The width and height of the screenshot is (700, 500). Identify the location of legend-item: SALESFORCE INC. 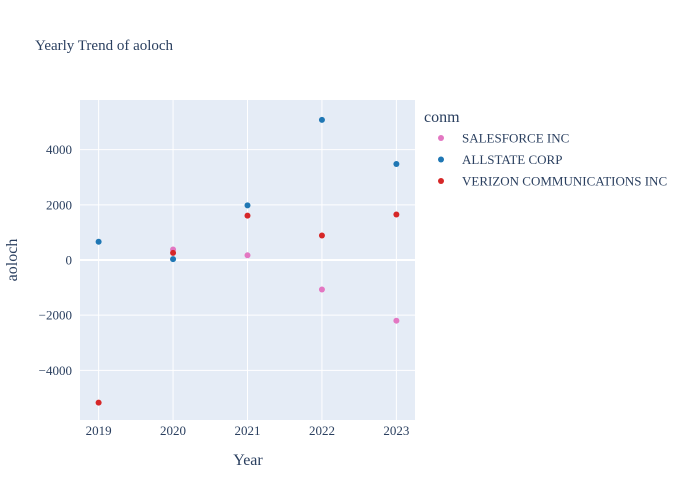
(503, 138).